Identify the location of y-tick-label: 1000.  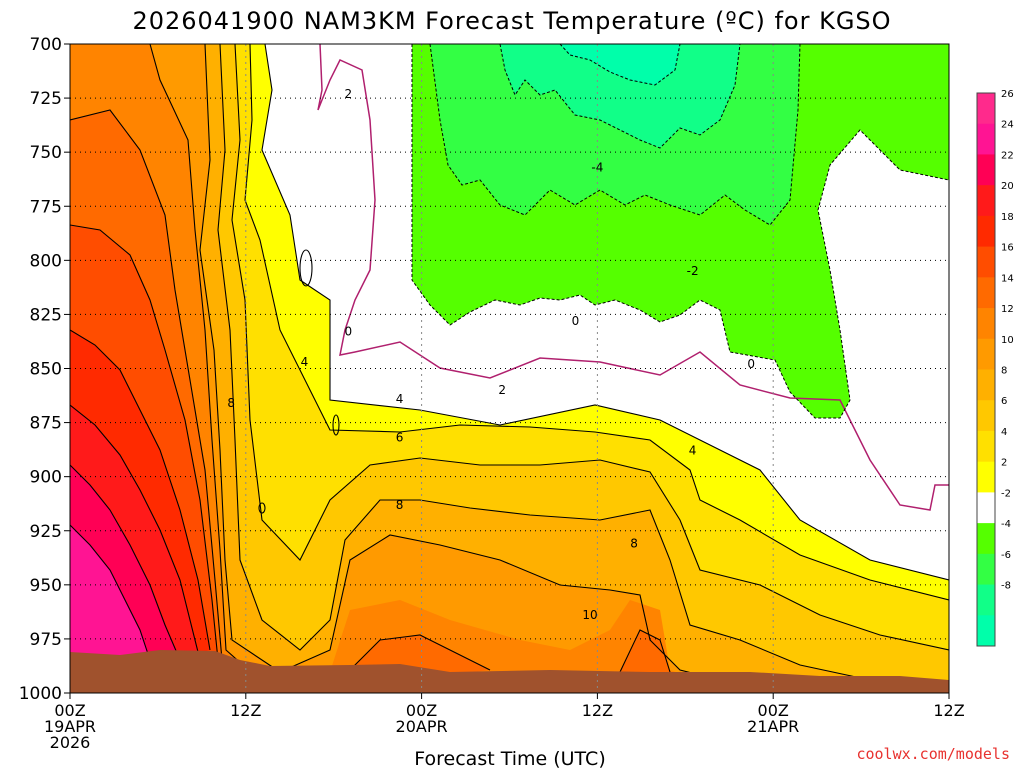
(40, 694).